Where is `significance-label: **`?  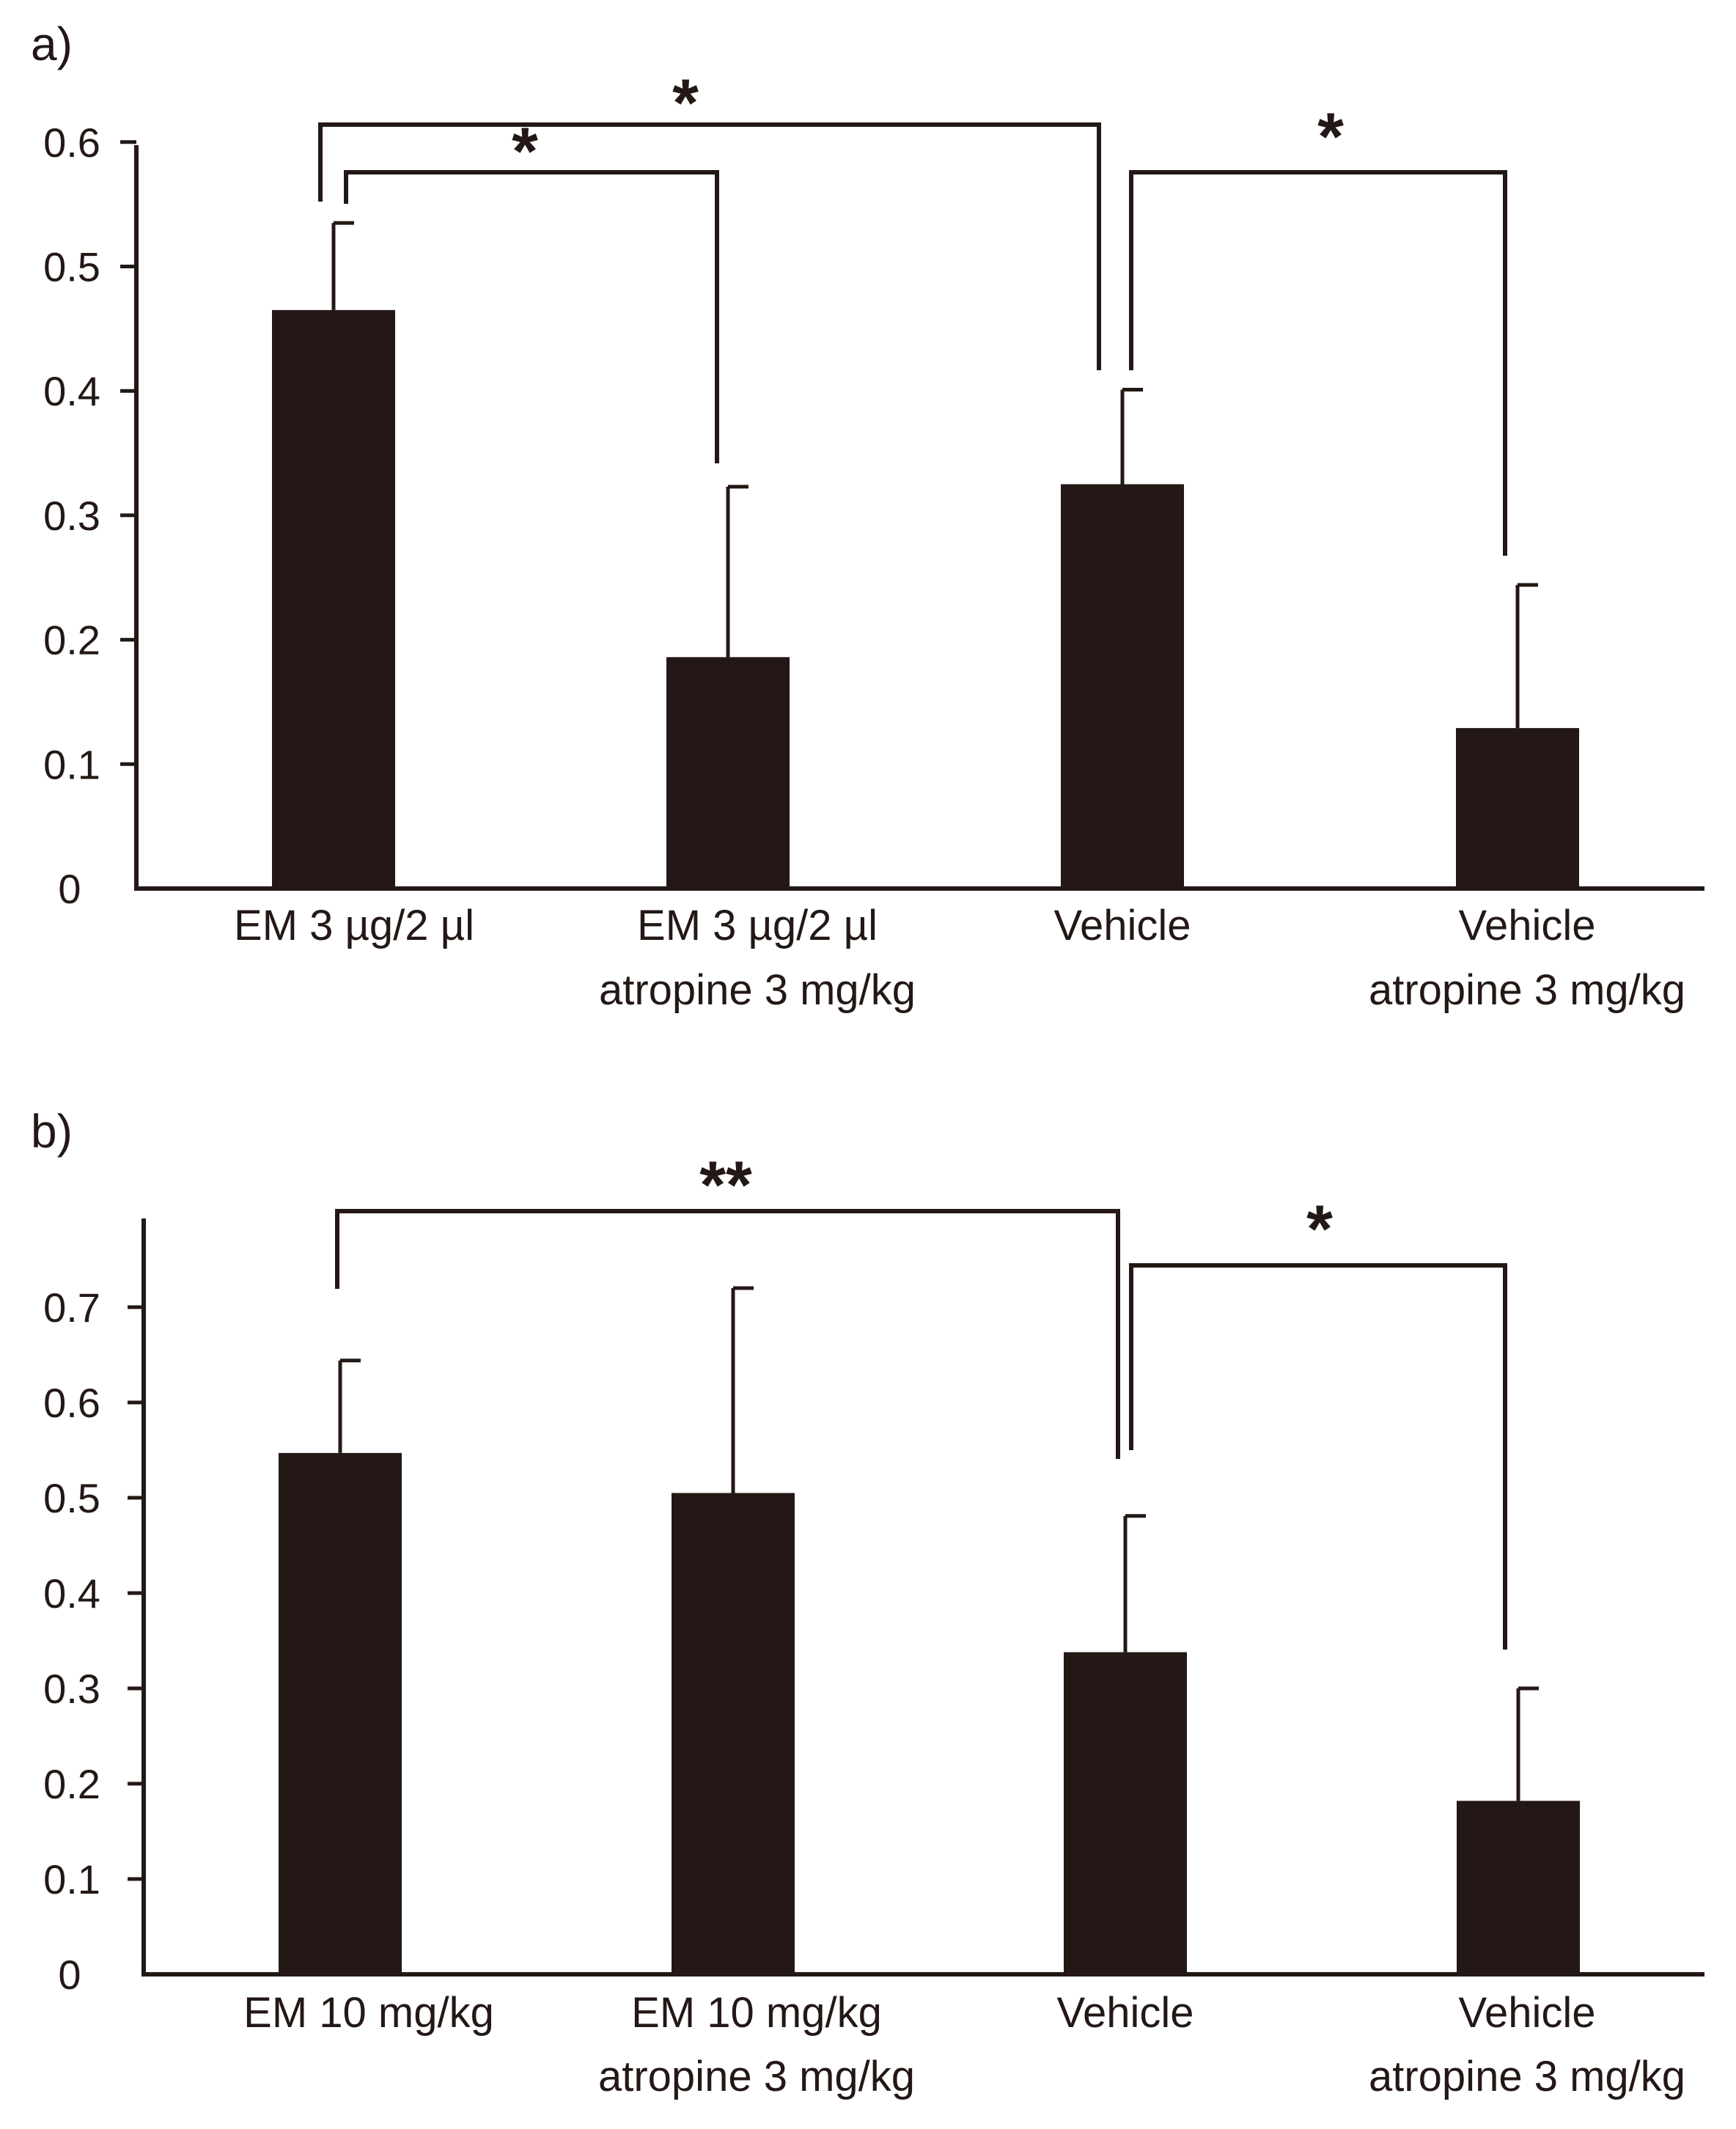
significance-label: ** is located at coordinates (725, 1185).